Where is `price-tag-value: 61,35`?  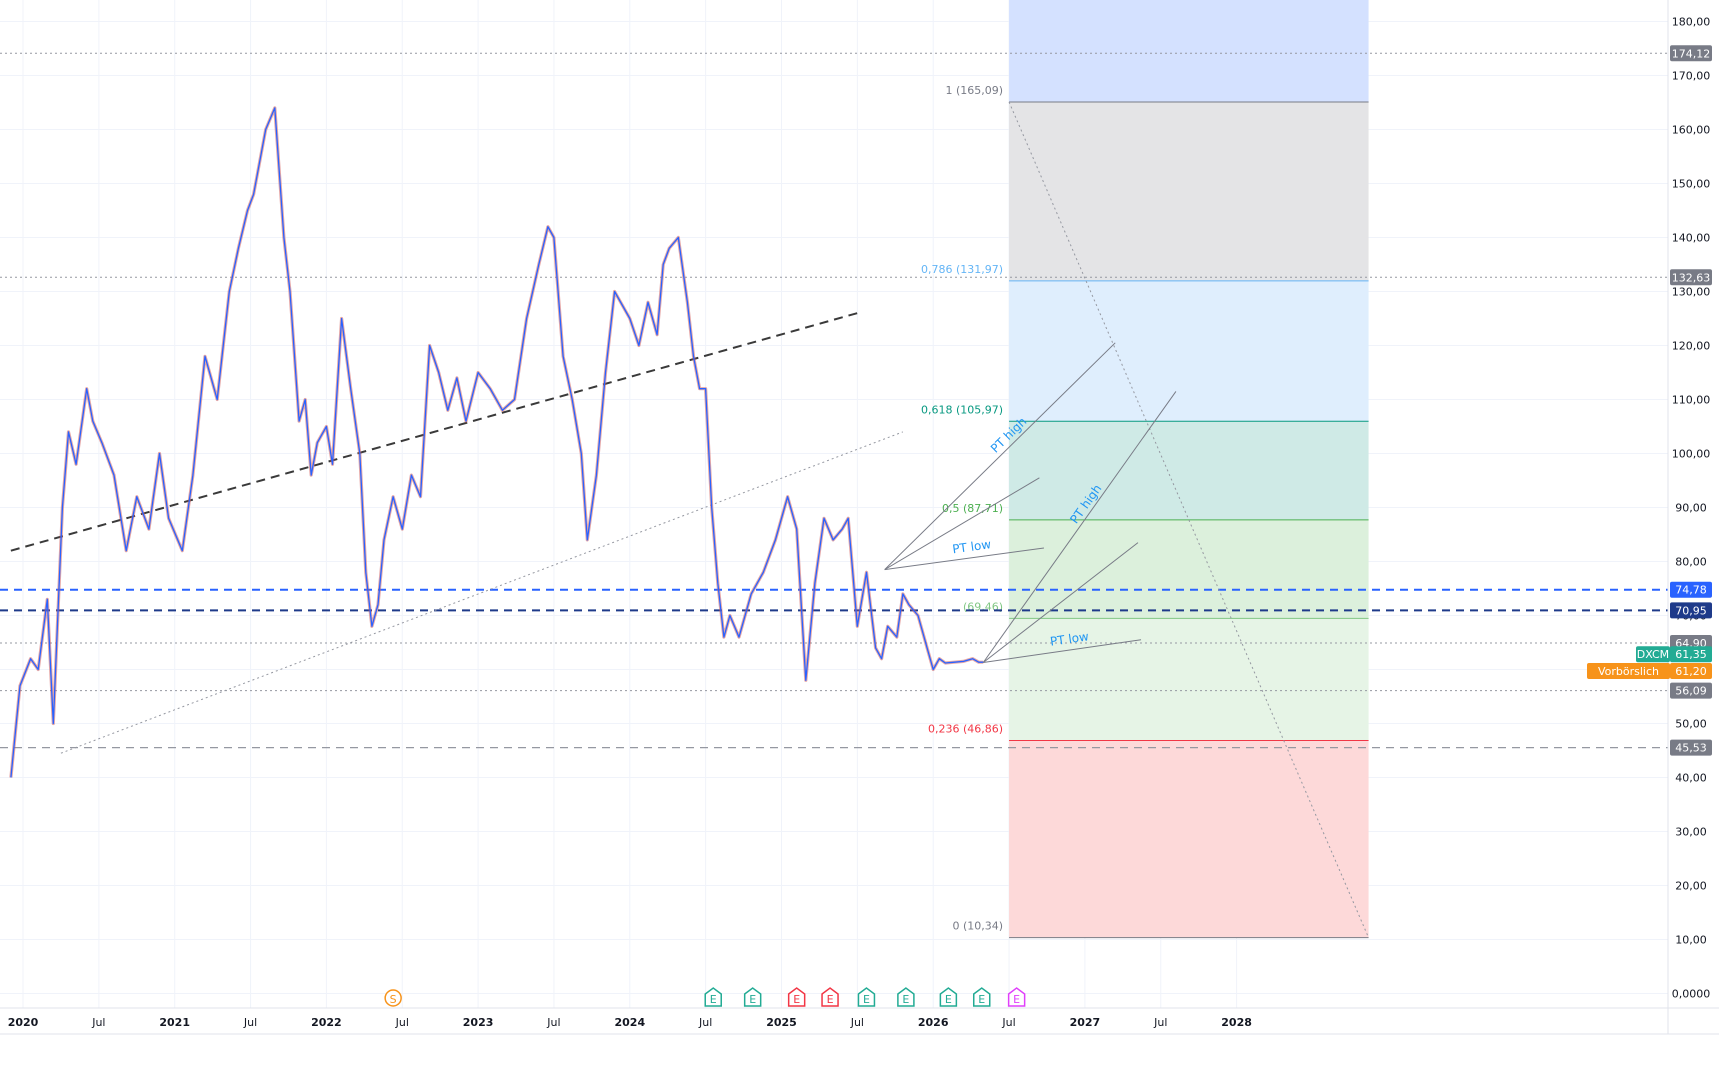
price-tag-value: 61,35 is located at coordinates (1691, 654).